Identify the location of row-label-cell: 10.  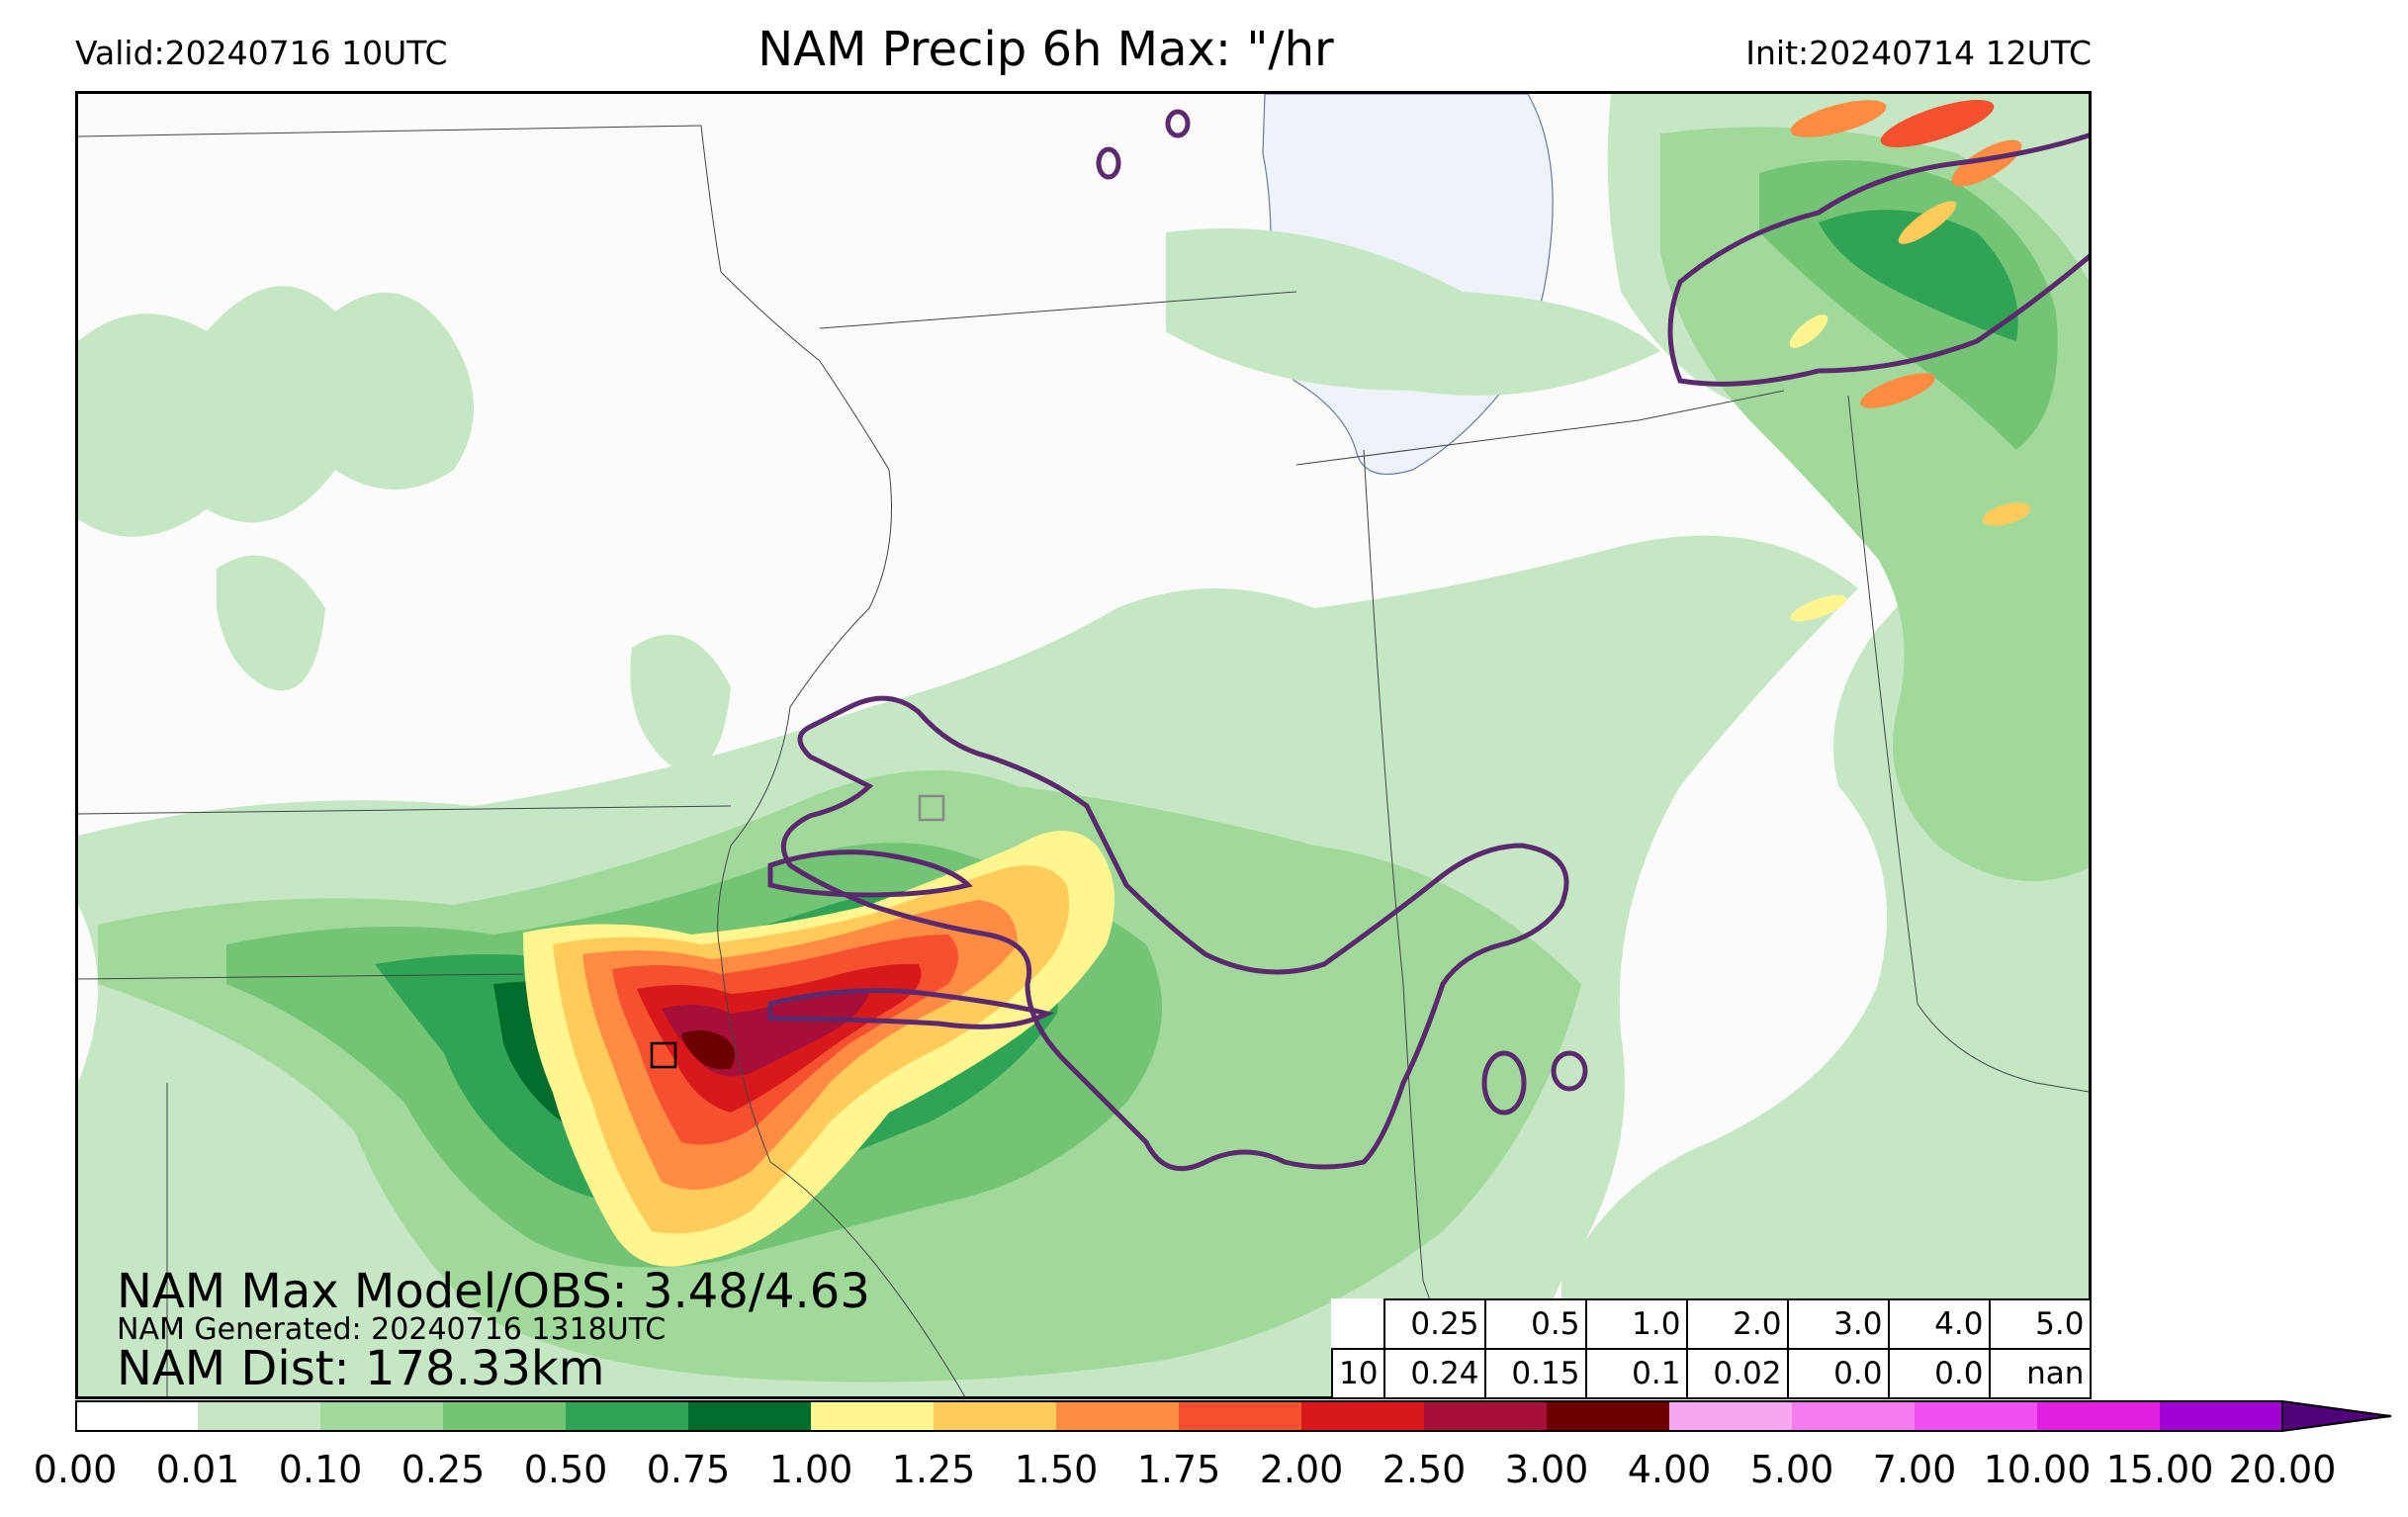
(1358, 1373).